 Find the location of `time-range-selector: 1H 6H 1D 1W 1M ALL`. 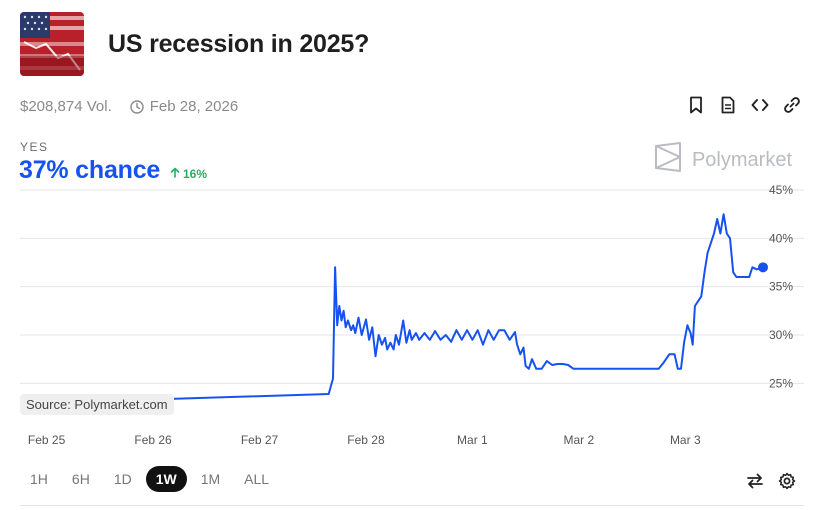

time-range-selector: 1H 6H 1D 1W 1M ALL is located at coordinates (149, 479).